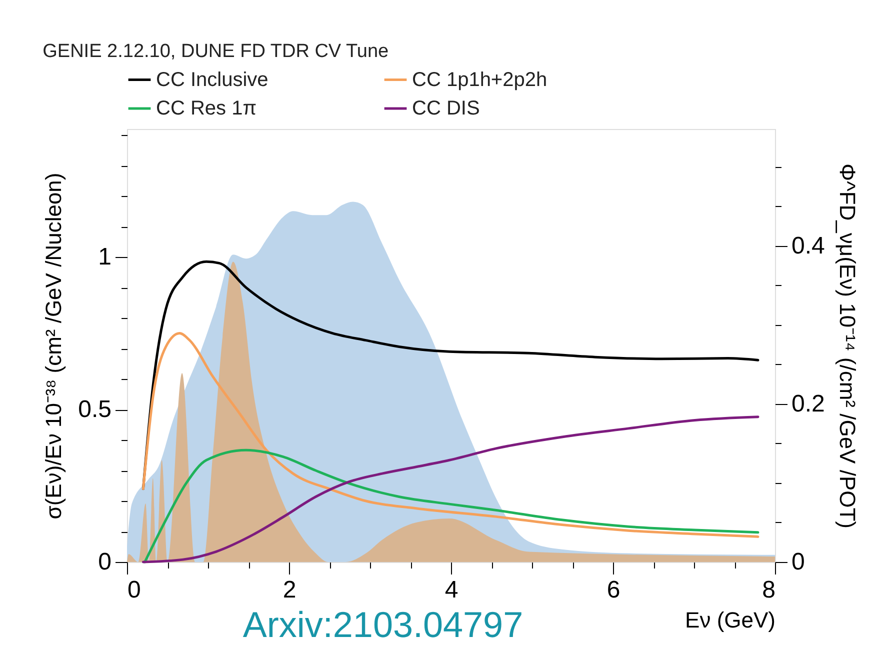  I want to click on x-tick-label: 8, so click(769, 590).